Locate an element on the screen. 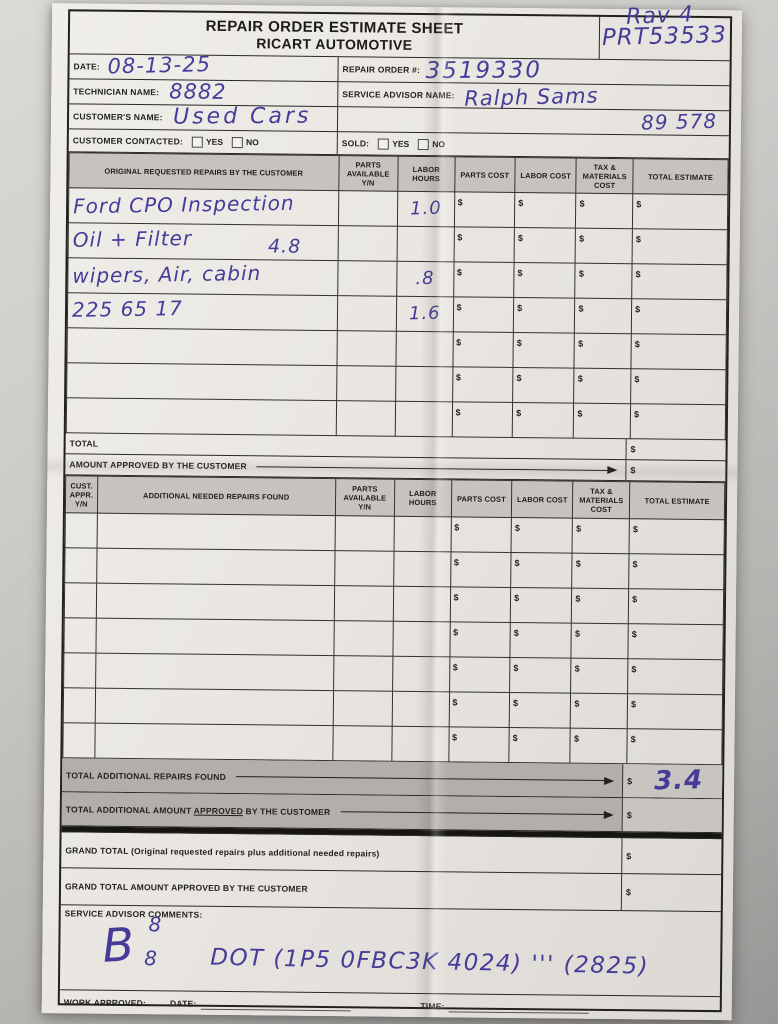  col-header-tax-materials: TAX & MATERIALS COST is located at coordinates (601, 500).